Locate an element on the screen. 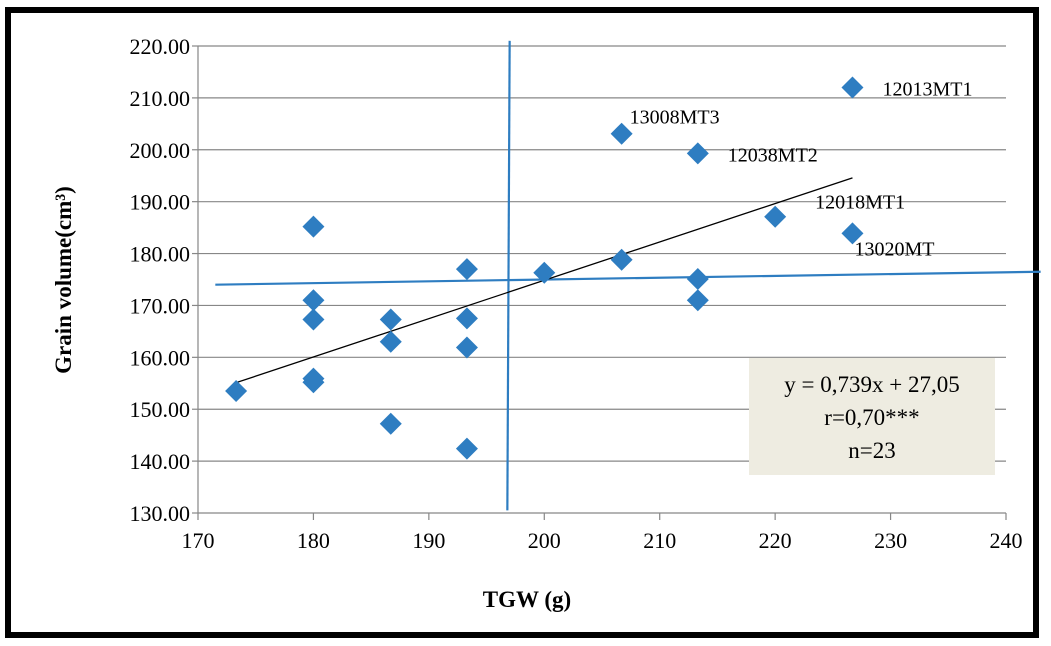 Image resolution: width=1051 pixels, height=646 pixels. regression-box: y = 0,739x + 27,05 r=0,70*** n=23 is located at coordinates (872, 416).